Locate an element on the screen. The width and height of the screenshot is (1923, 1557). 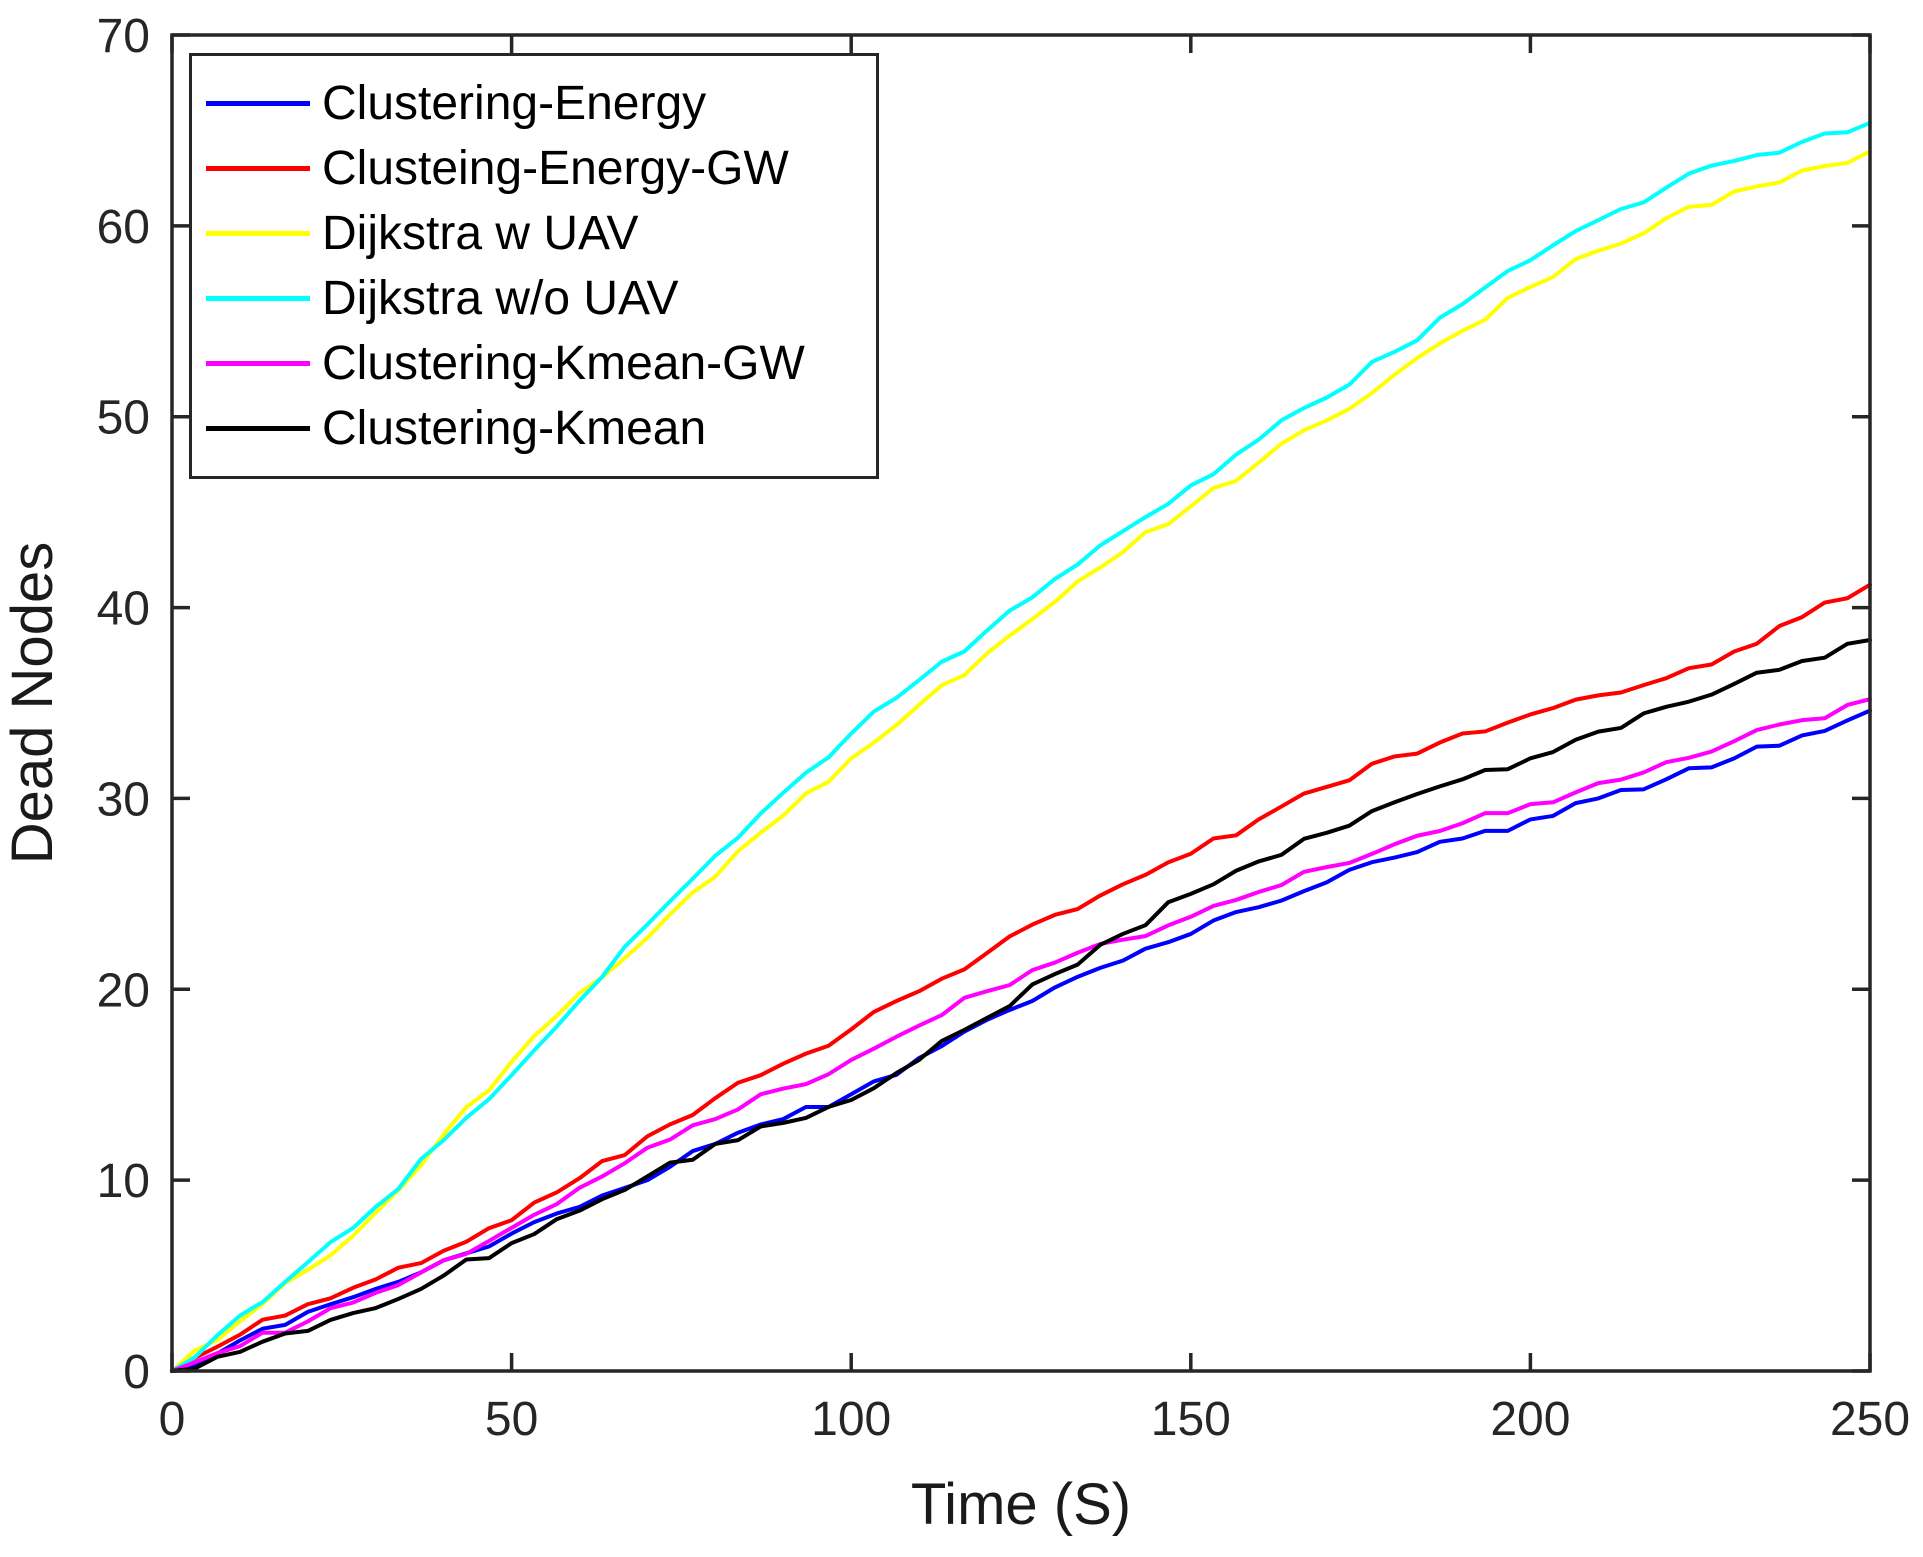
legend-label: Dijkstra w UAV is located at coordinates (480, 233).